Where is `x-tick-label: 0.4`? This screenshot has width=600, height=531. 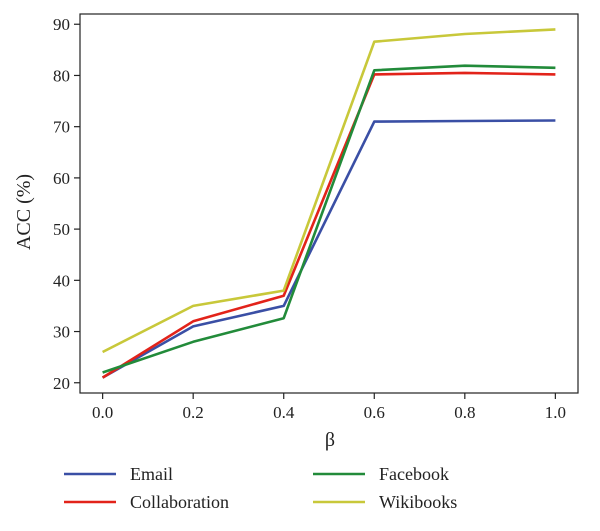
x-tick-label: 0.4 is located at coordinates (284, 412).